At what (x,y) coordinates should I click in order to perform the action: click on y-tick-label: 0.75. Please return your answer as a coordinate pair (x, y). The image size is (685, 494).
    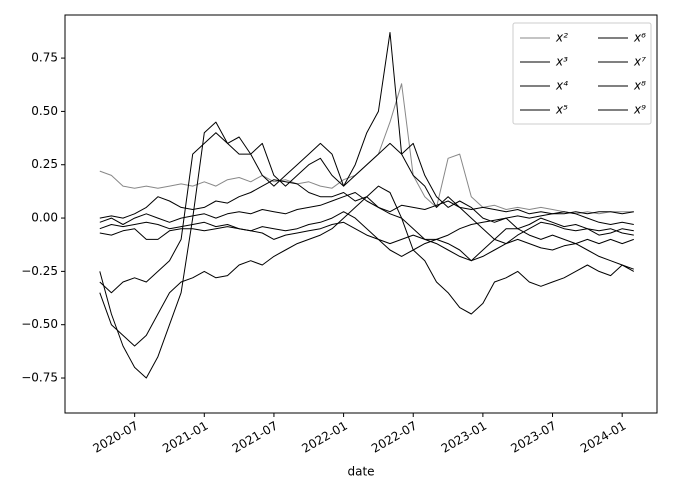
    Looking at the image, I should click on (44, 58).